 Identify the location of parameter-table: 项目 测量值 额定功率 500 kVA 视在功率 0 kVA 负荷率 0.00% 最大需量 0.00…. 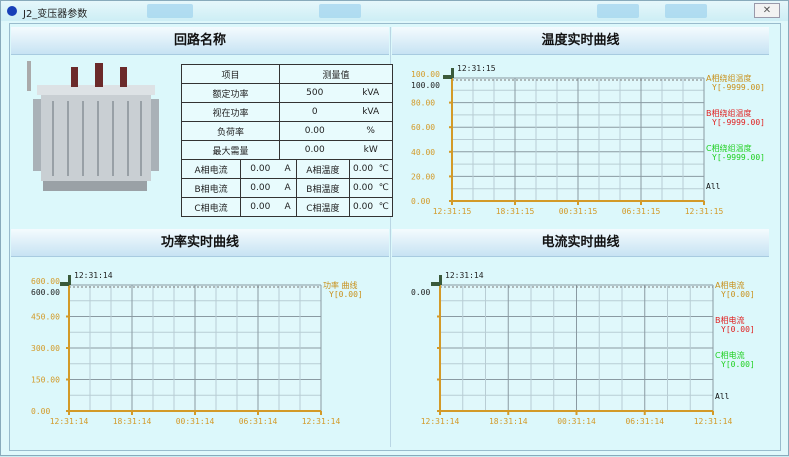
(286, 140).